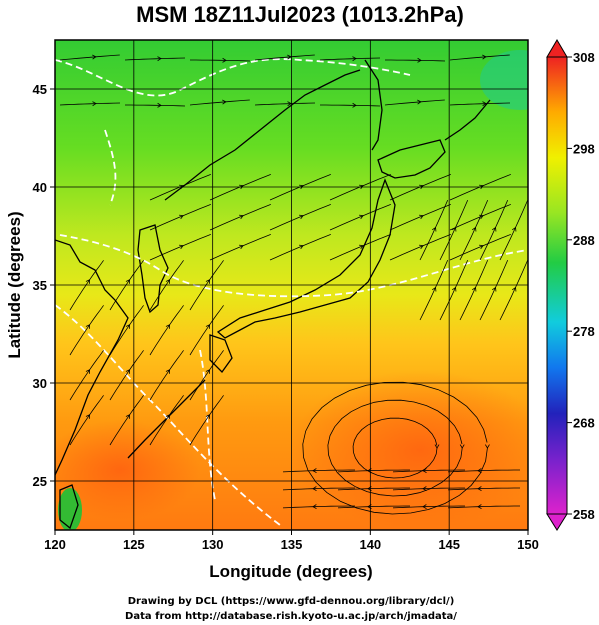 The image size is (599, 625). Describe the element at coordinates (134, 544) in the screenshot. I see `x-tick-label: 125` at that location.